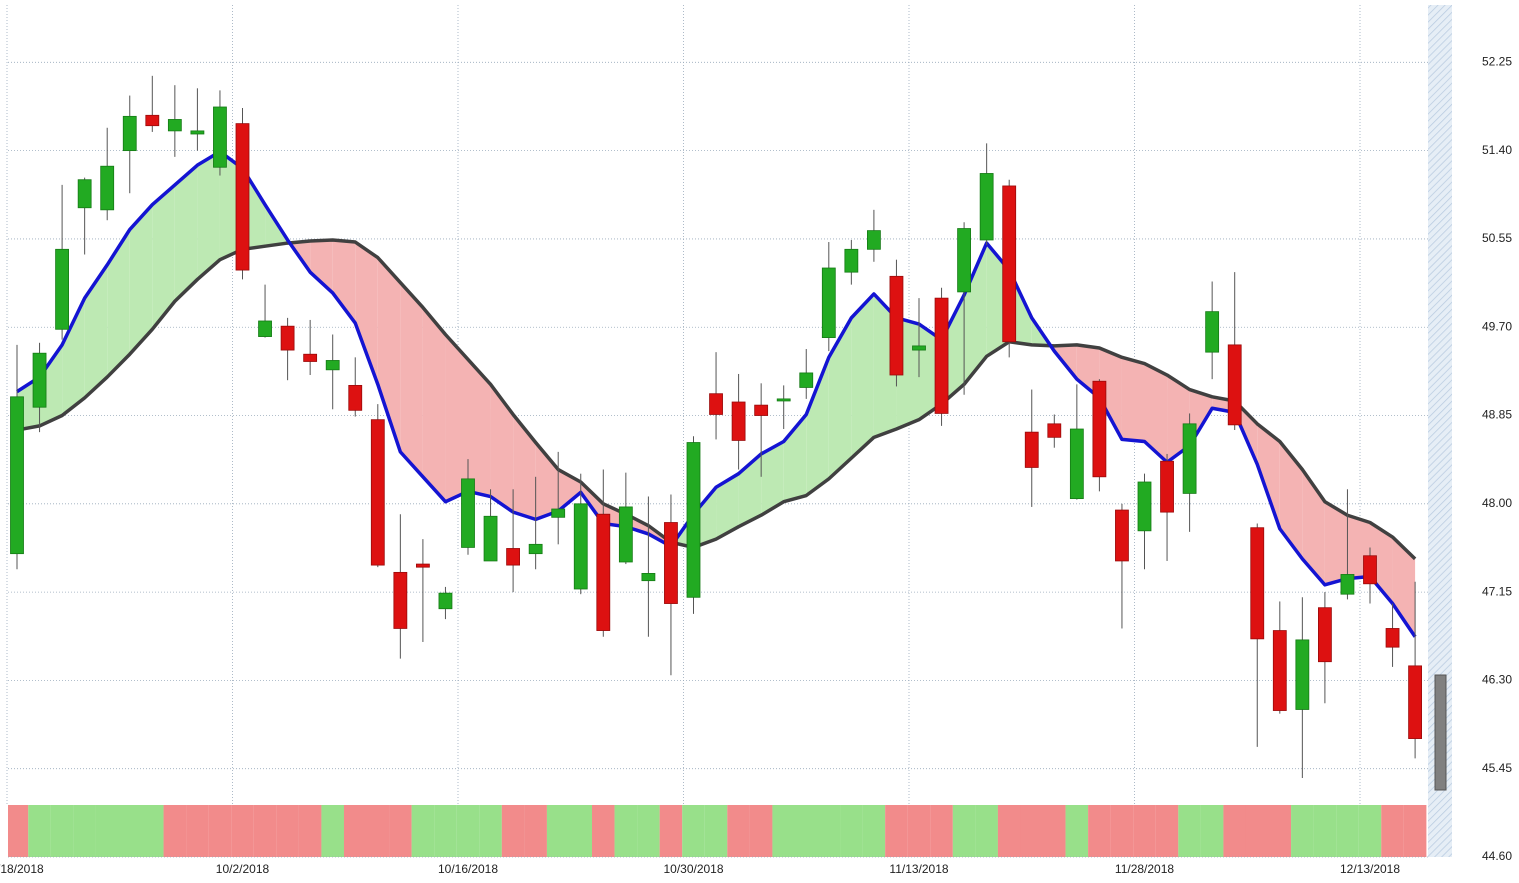 Image resolution: width=1519 pixels, height=883 pixels. What do you see at coordinates (918, 869) in the screenshot?
I see `x-tick-label: 11/13/2018` at bounding box center [918, 869].